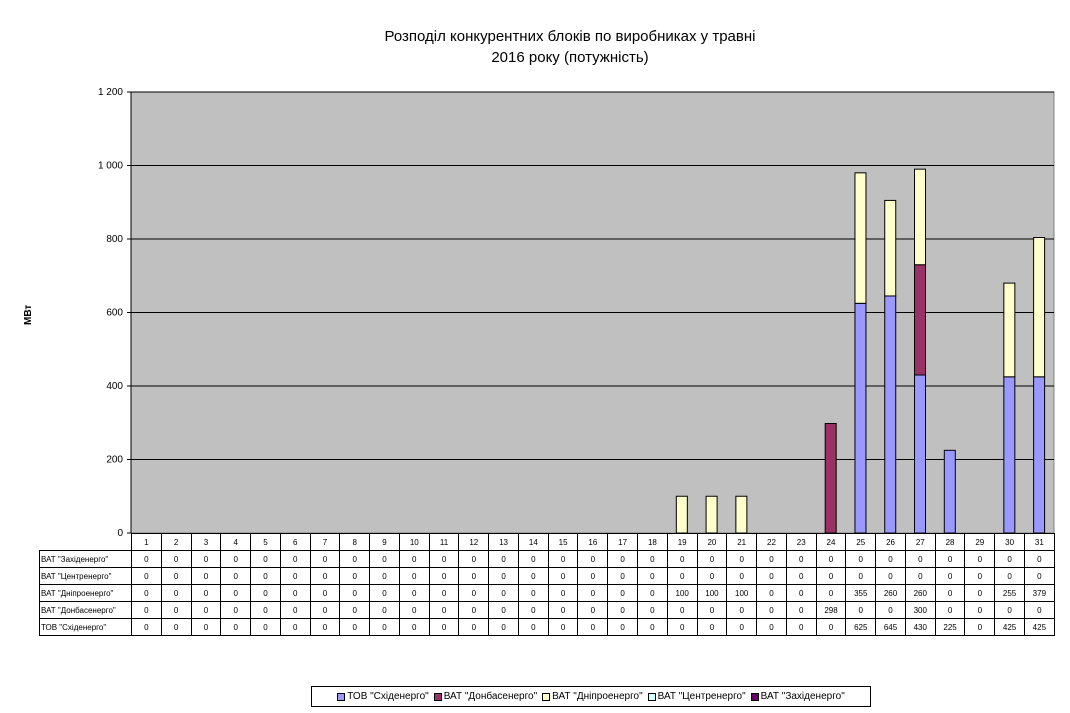 This screenshot has height=713, width=1070. What do you see at coordinates (831, 542) in the screenshot?
I see `x-tick-label: 24` at bounding box center [831, 542].